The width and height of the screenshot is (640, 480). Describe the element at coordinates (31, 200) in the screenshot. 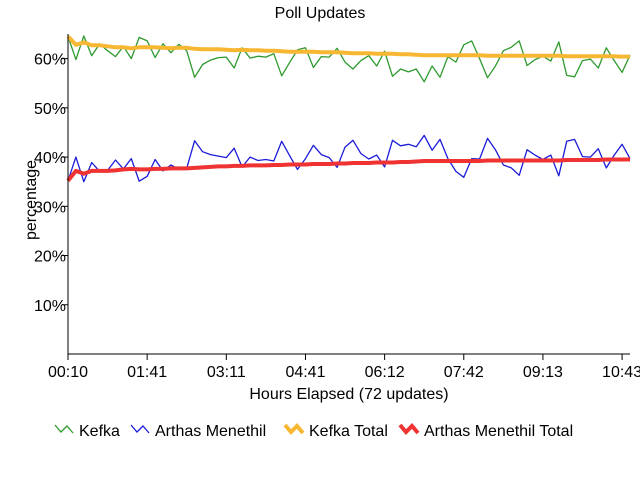

I see `y-axis-label: percentage` at that location.